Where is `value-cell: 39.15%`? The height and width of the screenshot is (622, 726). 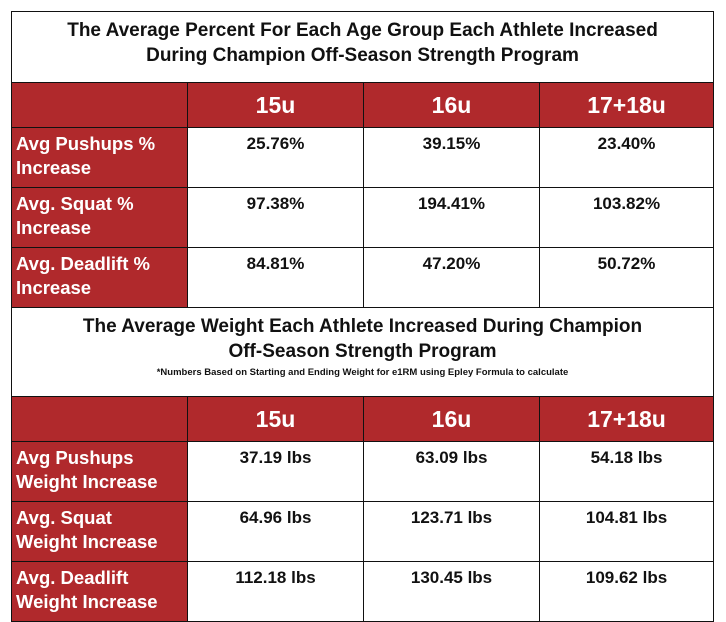
value-cell: 39.15% is located at coordinates (451, 157).